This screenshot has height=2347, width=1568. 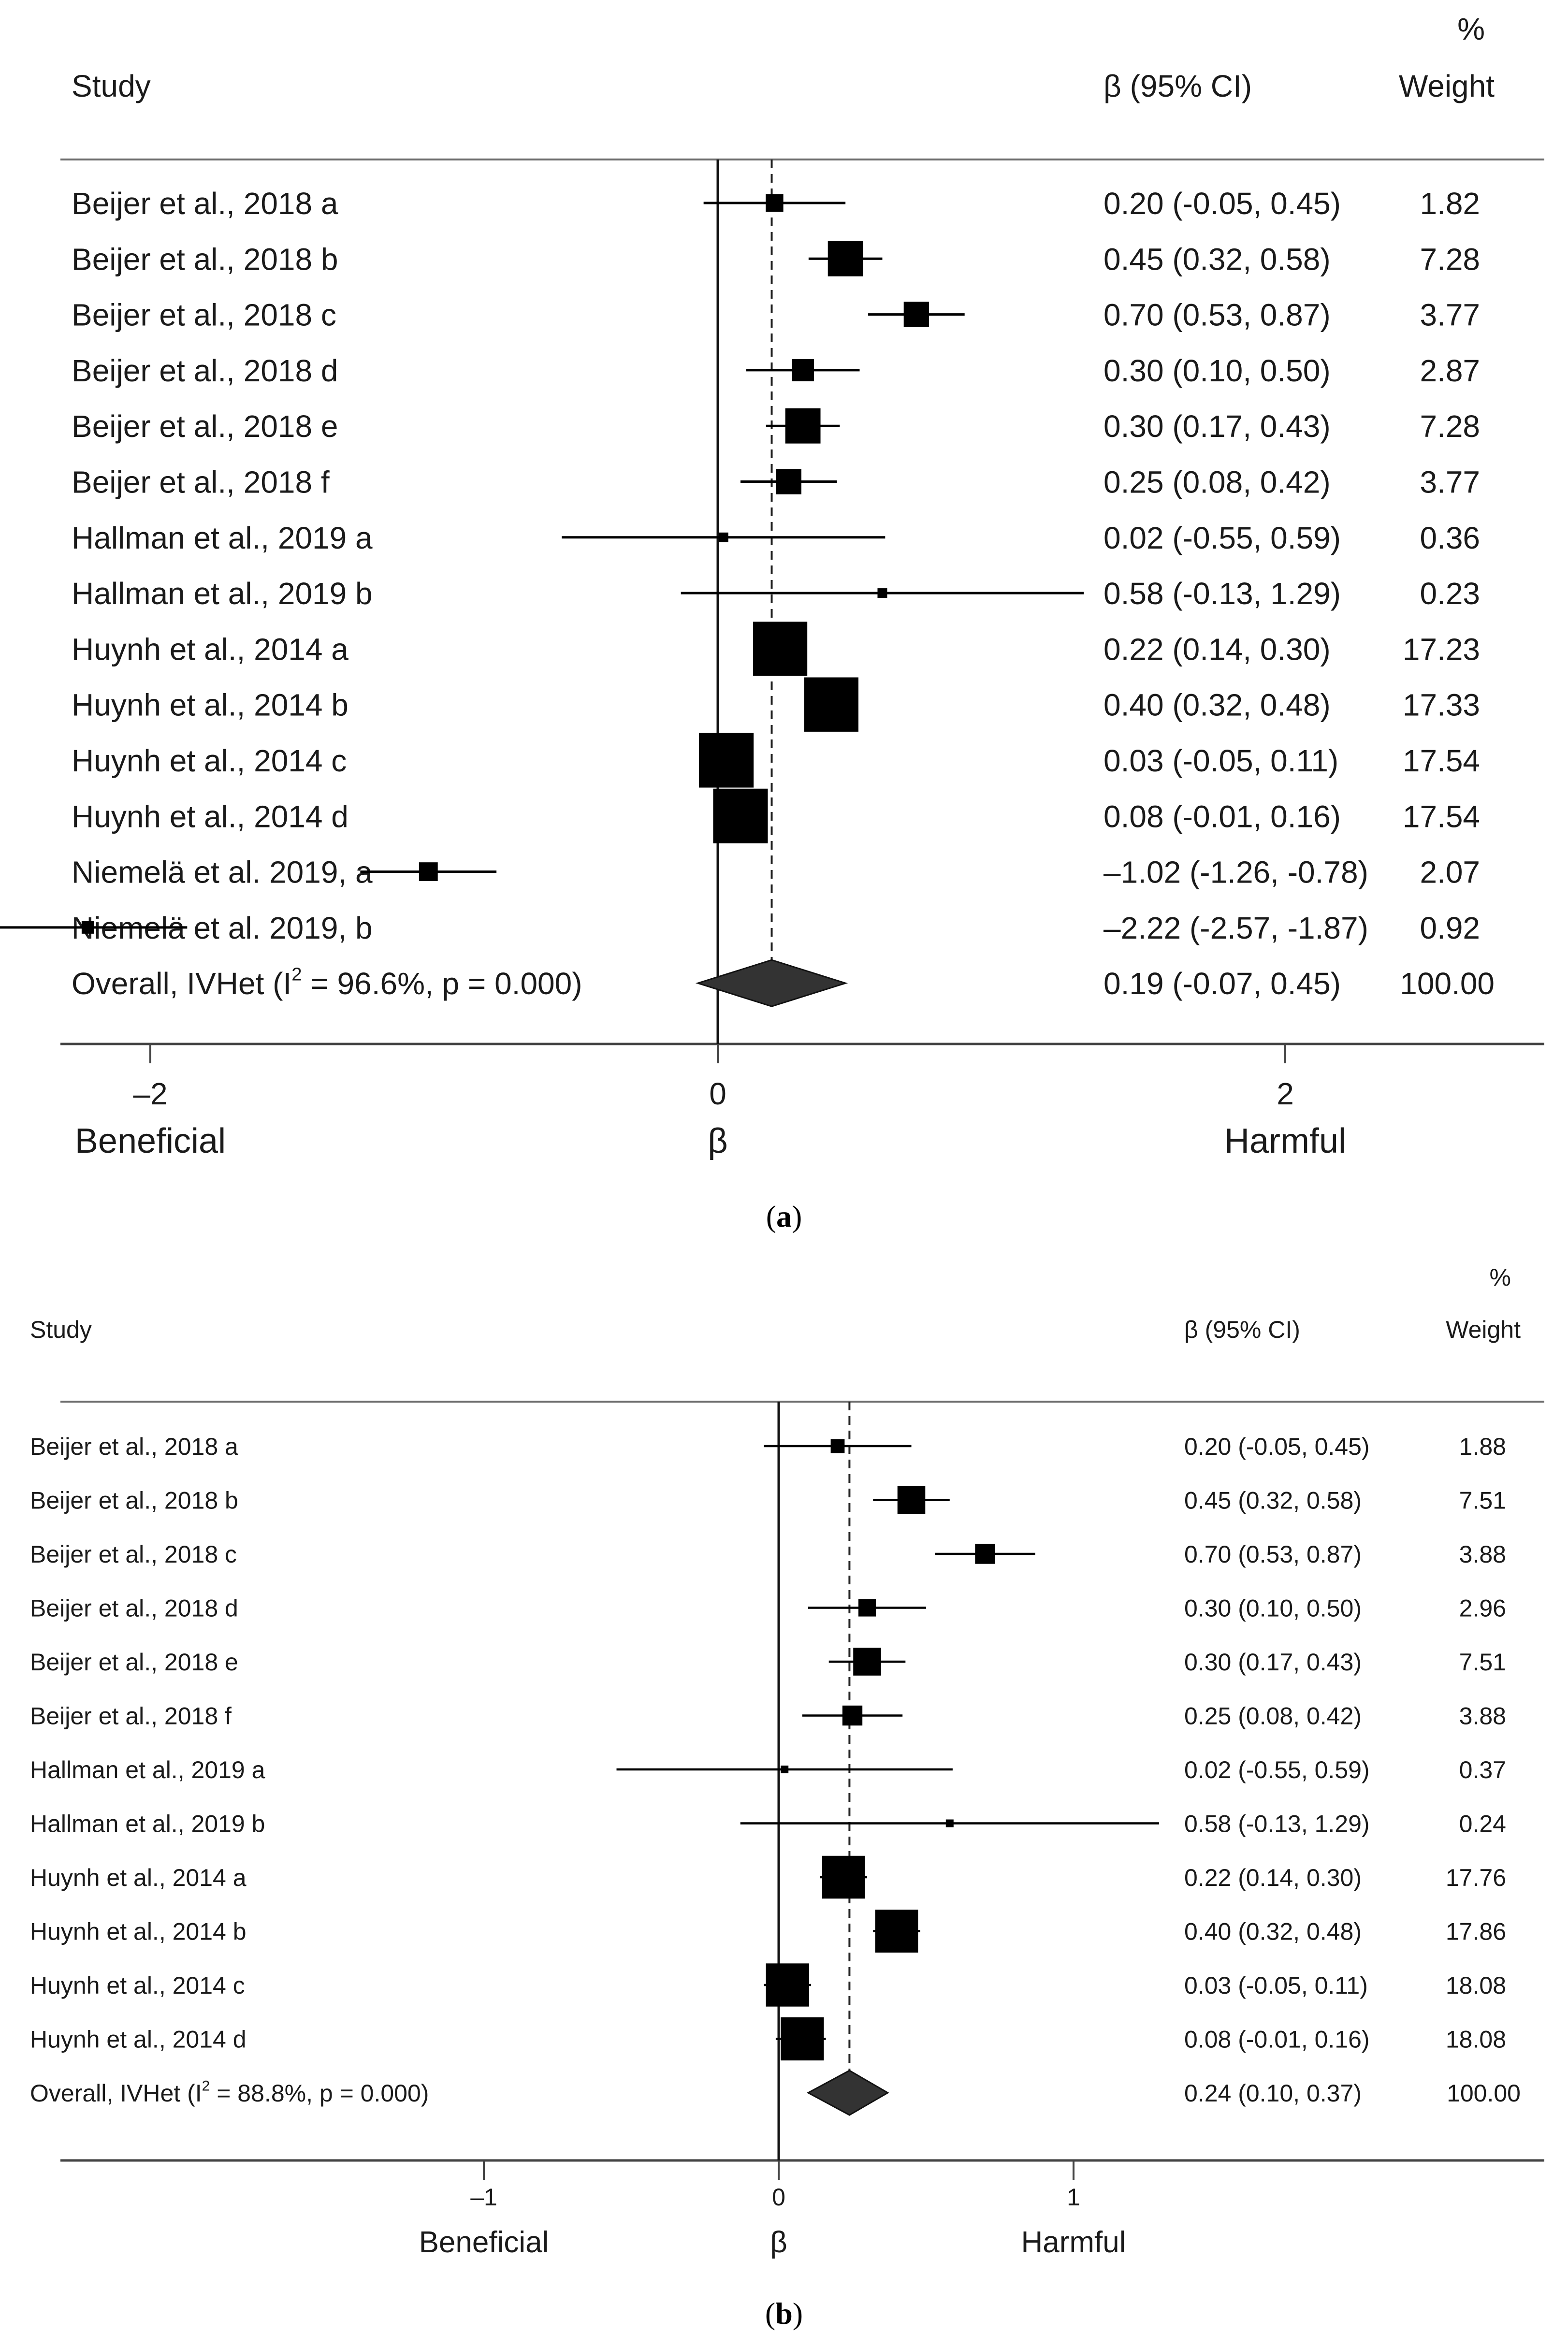 What do you see at coordinates (1476, 1877) in the screenshot?
I see `weight-value: 17.76` at bounding box center [1476, 1877].